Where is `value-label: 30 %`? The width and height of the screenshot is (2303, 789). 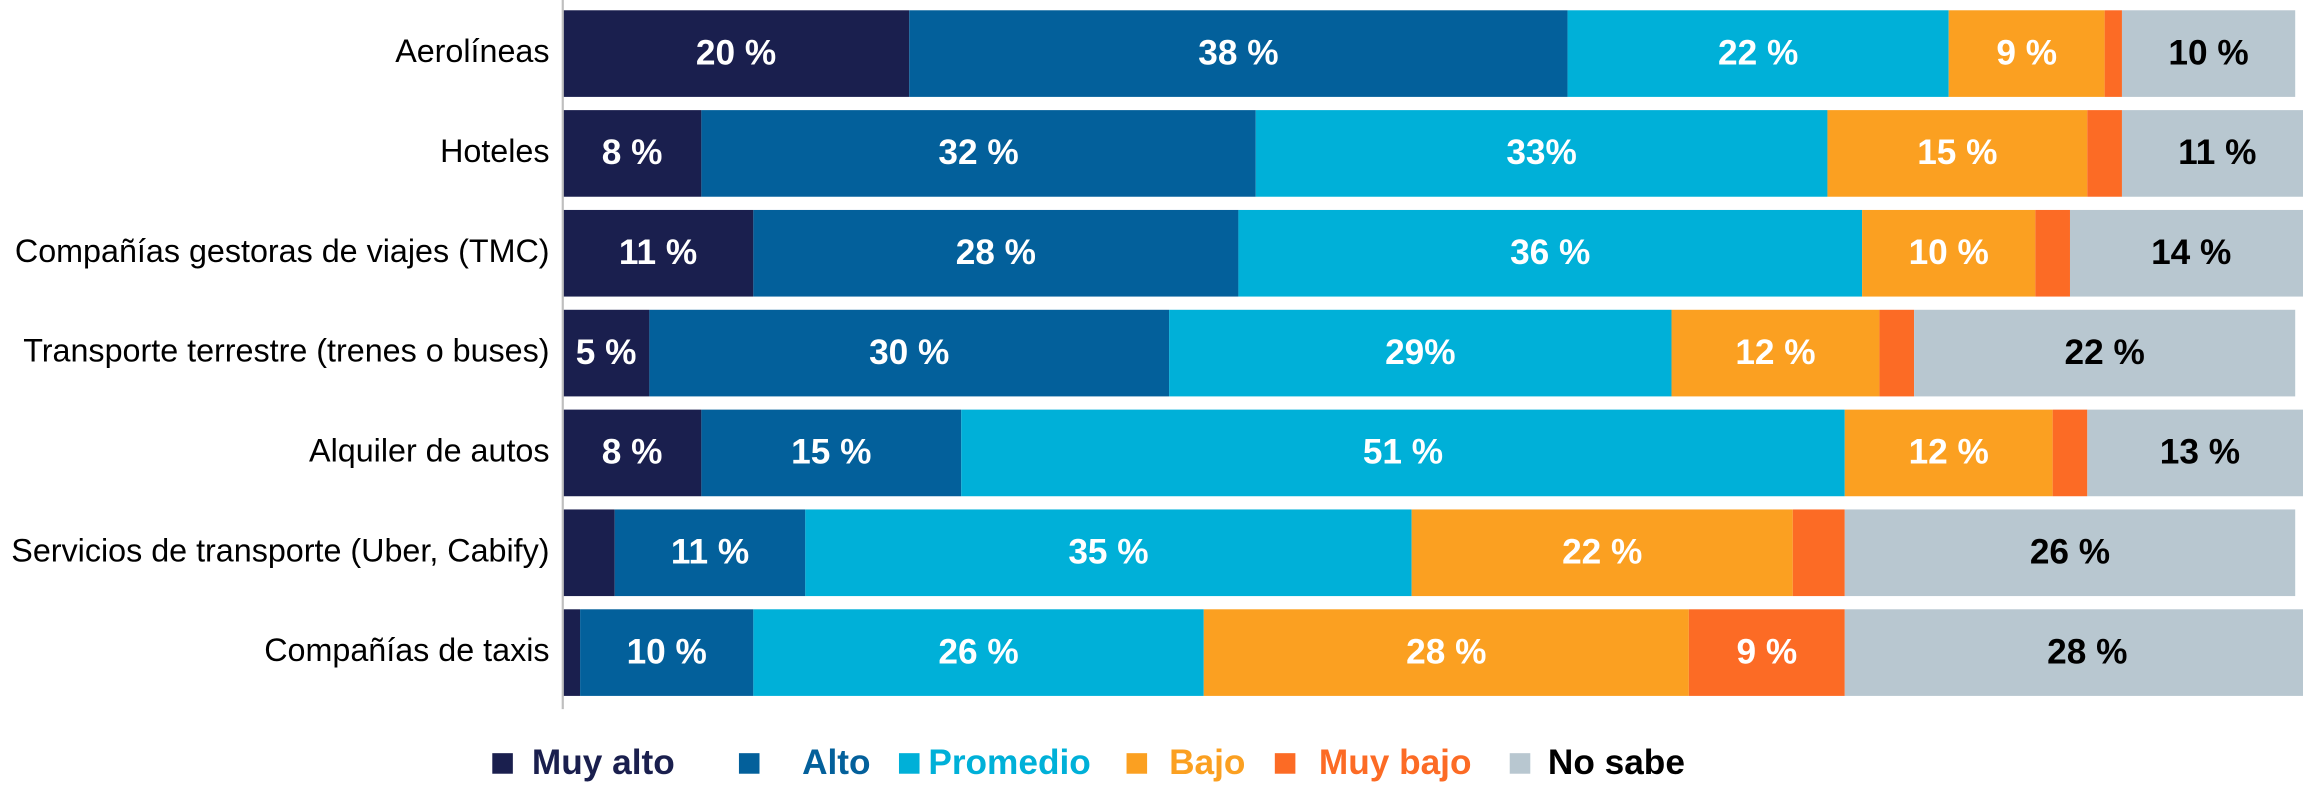 value-label: 30 % is located at coordinates (909, 352).